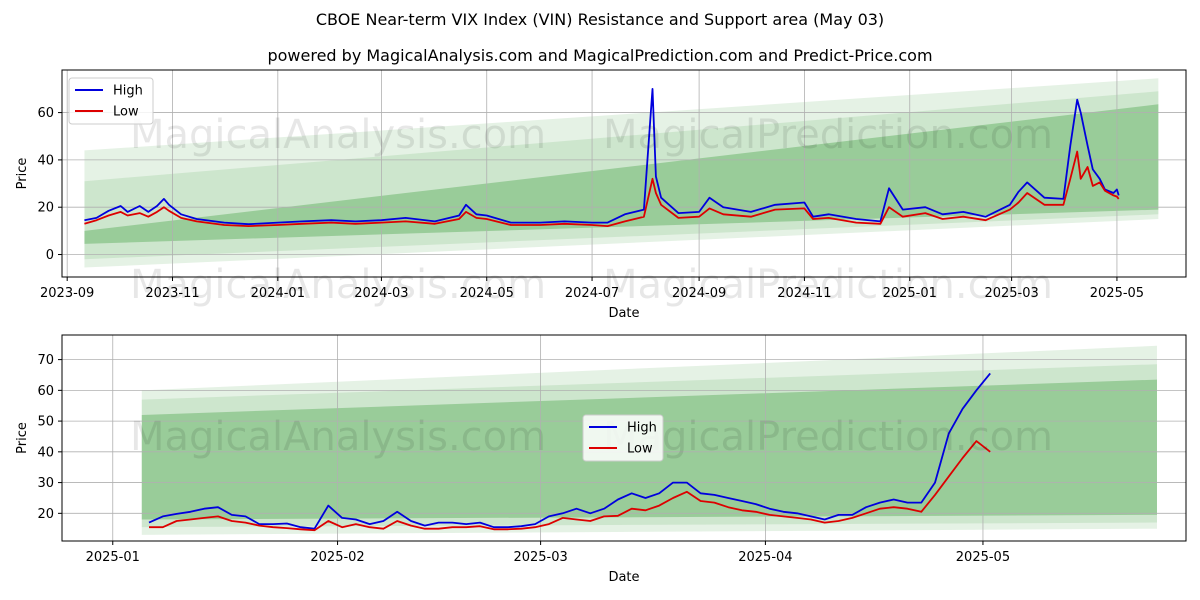 The width and height of the screenshot is (1200, 600). What do you see at coordinates (765, 557) in the screenshot?
I see `x-tick-label: 2025-04` at bounding box center [765, 557].